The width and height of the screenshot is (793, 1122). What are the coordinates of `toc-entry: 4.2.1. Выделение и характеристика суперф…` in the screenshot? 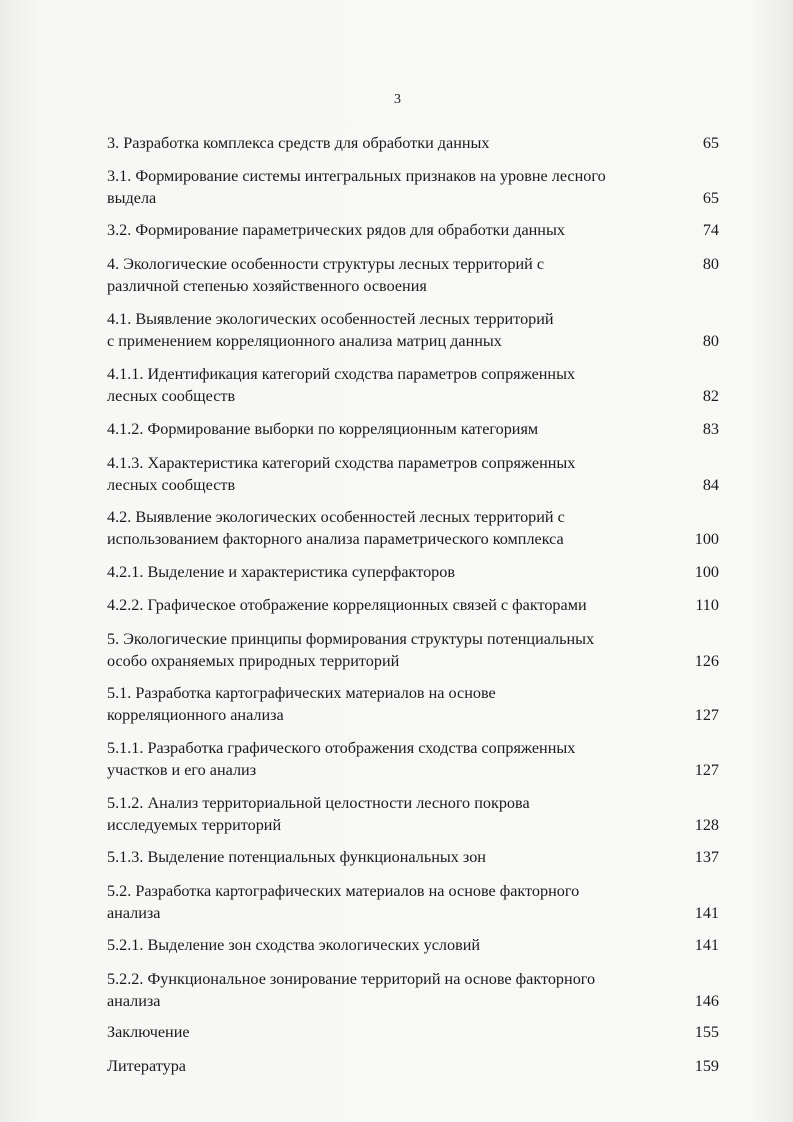 It's located at (413, 572).